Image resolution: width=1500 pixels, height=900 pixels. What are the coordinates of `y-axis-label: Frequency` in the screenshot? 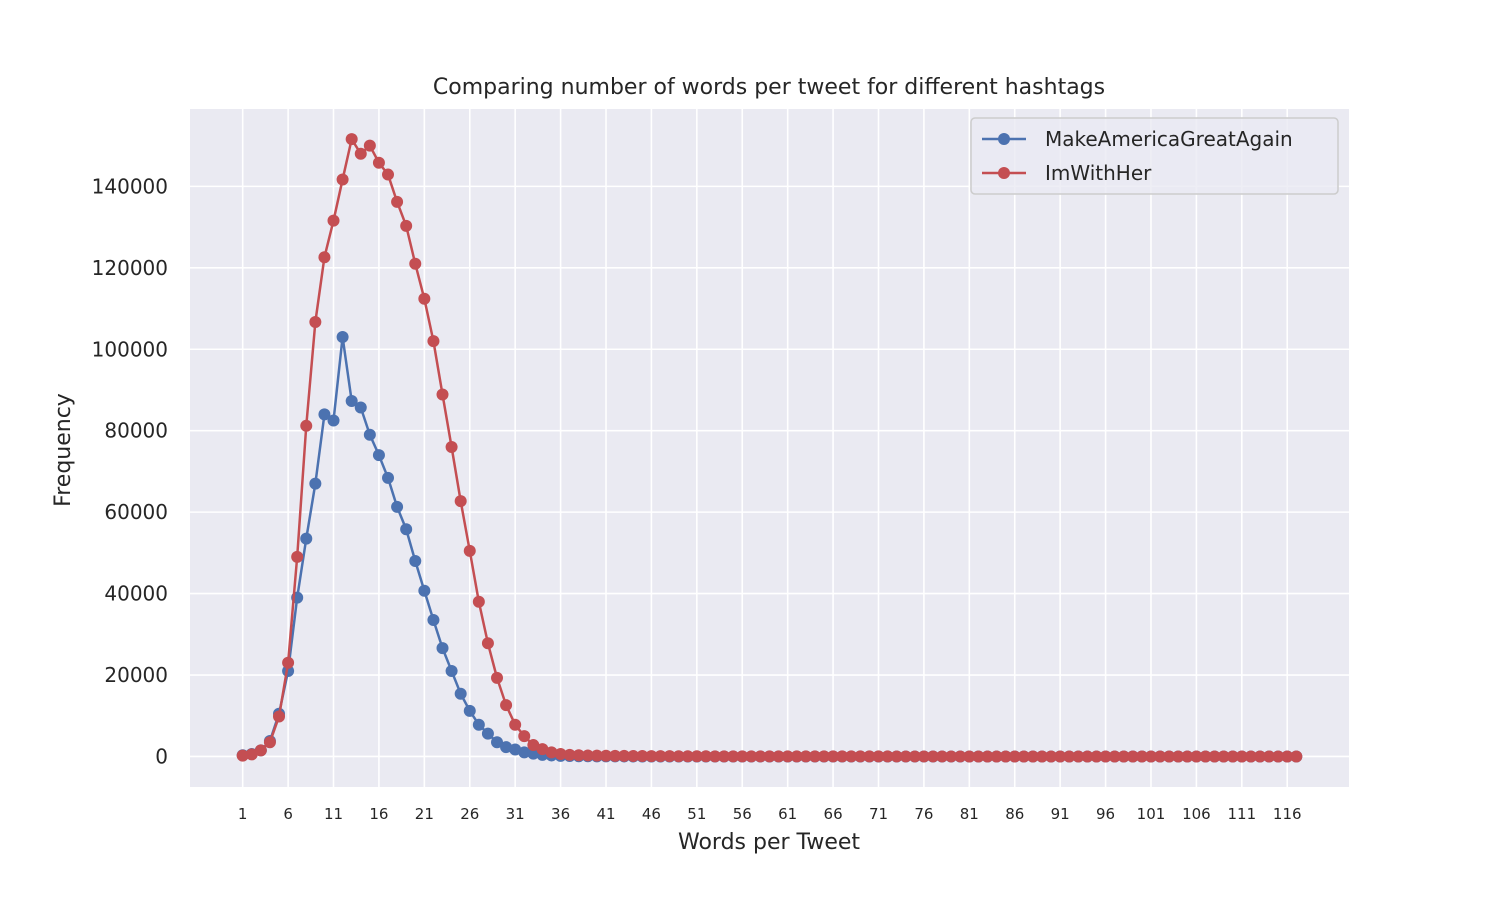 It's located at (63, 450).